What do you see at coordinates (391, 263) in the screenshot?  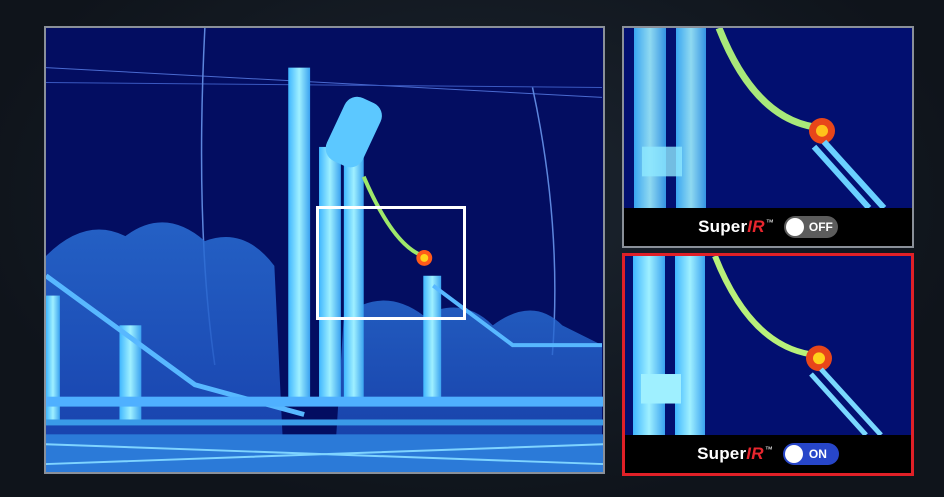 I see `zoom-selection-box` at bounding box center [391, 263].